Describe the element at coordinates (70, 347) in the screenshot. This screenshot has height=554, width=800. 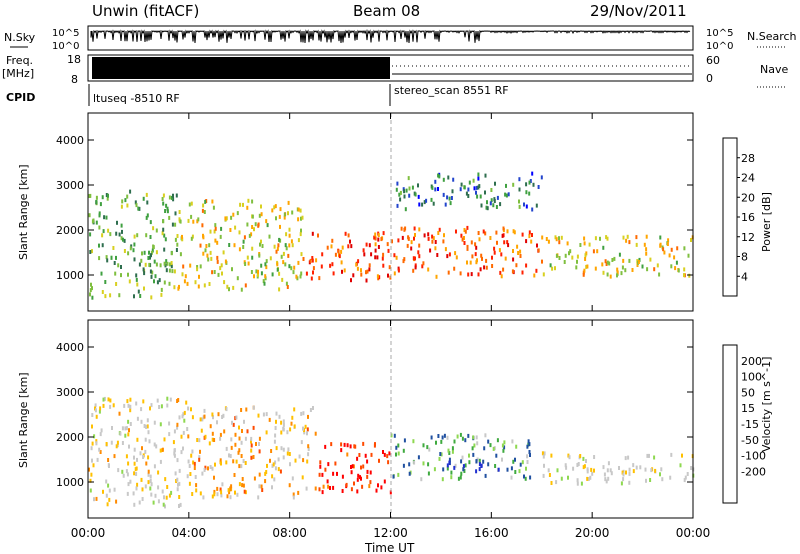
I see `y-tick-label: 4000` at that location.